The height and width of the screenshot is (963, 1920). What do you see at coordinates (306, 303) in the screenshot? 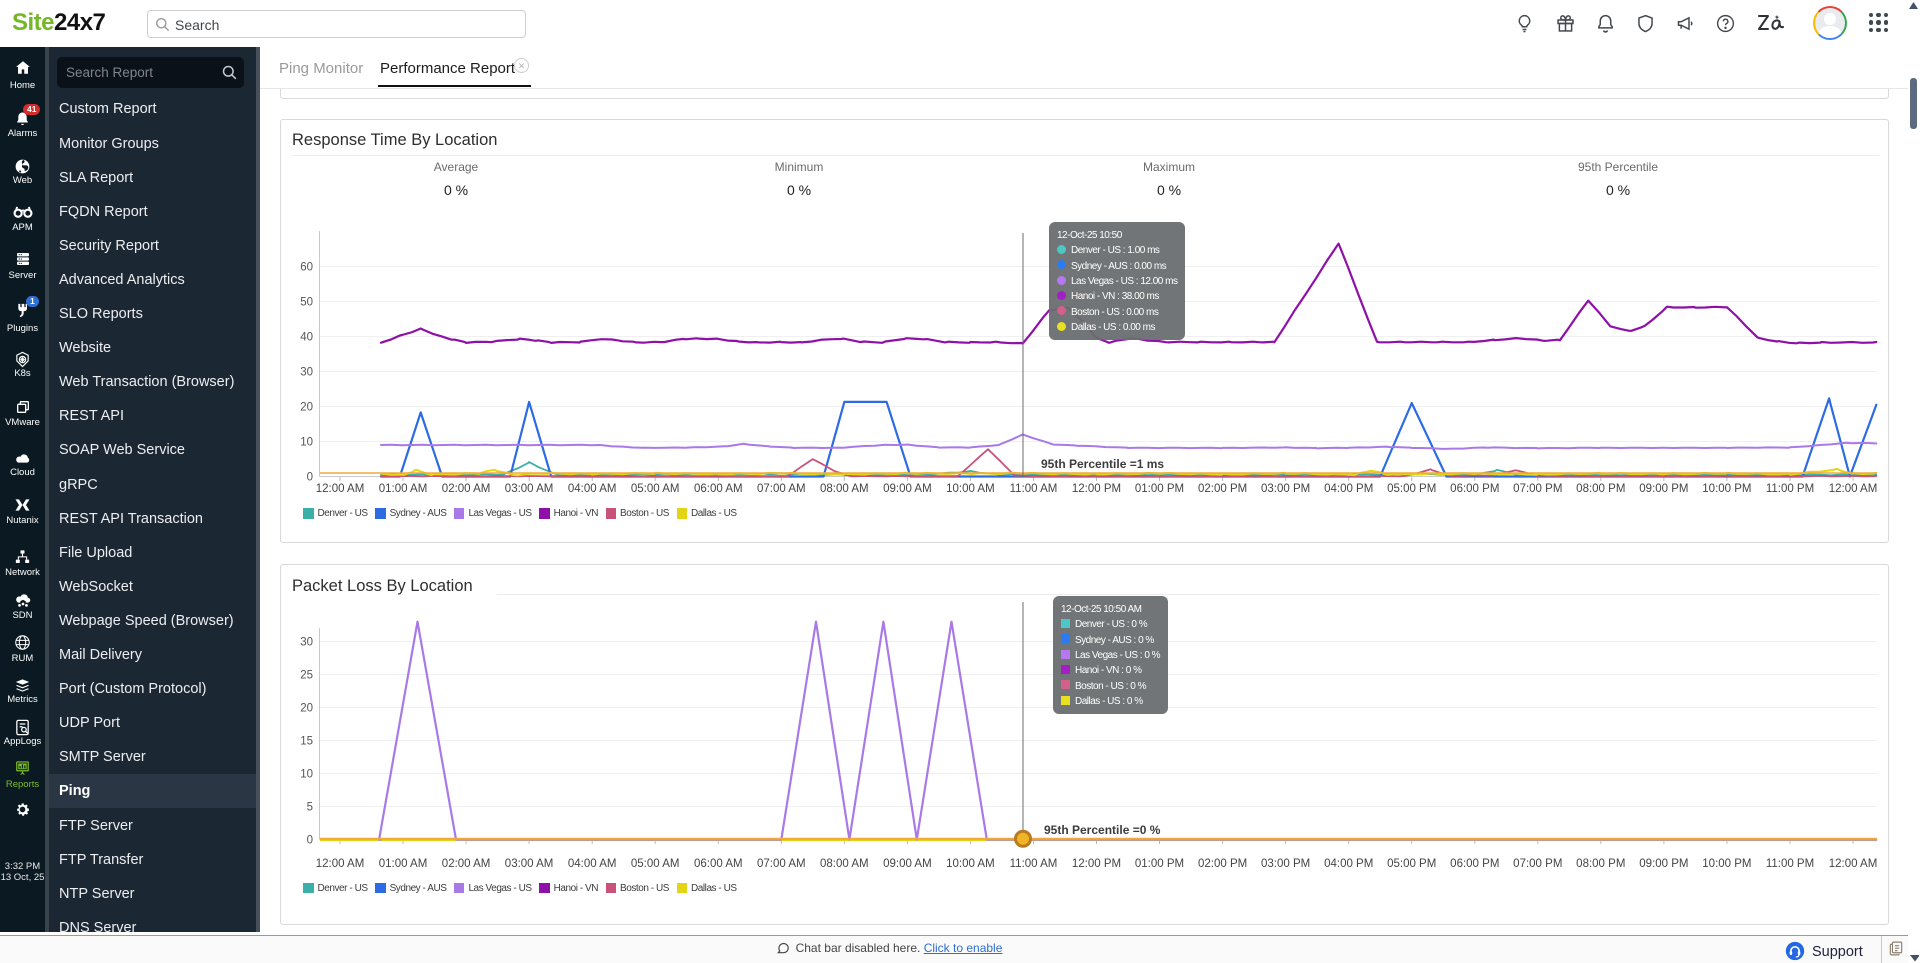
I see `svg-text: 50` at bounding box center [306, 303].